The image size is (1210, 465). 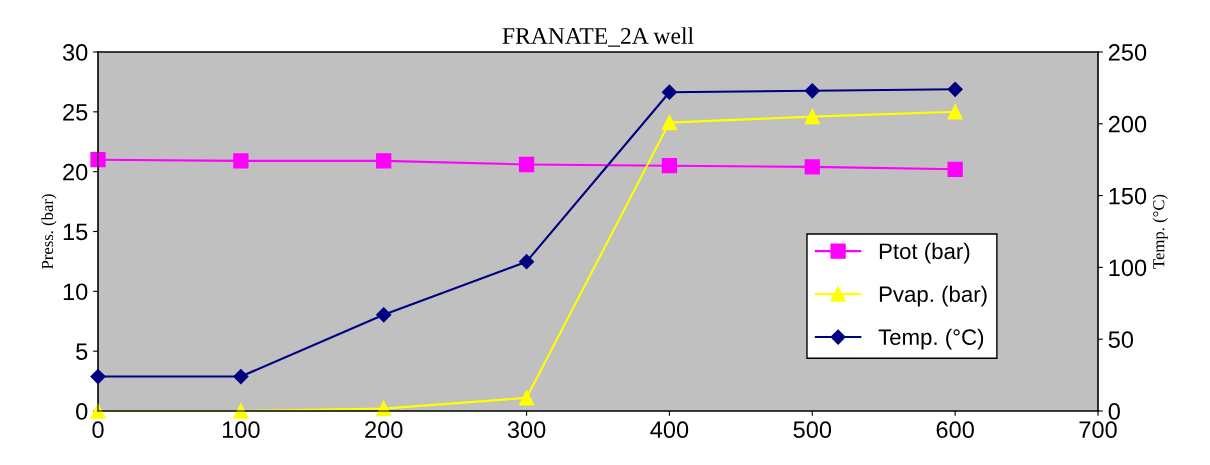 I want to click on y-tick-label: 20, so click(x=75, y=172).